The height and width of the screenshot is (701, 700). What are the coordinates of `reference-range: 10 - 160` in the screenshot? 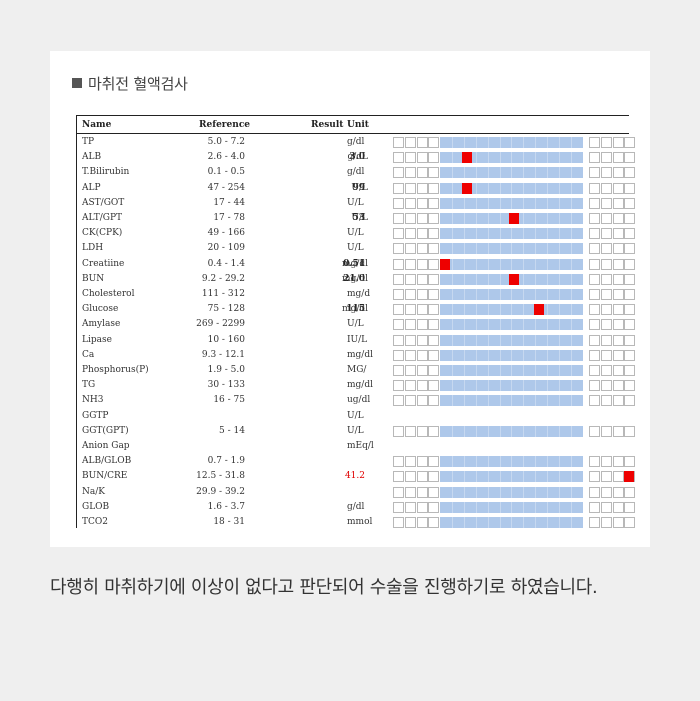 It's located at (226, 339).